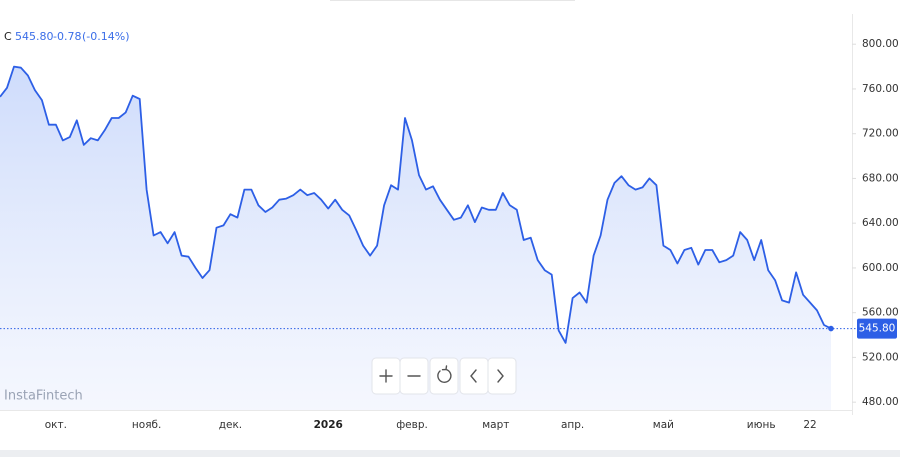  Describe the element at coordinates (34, 36) in the screenshot. I see `price: 545.80` at that location.